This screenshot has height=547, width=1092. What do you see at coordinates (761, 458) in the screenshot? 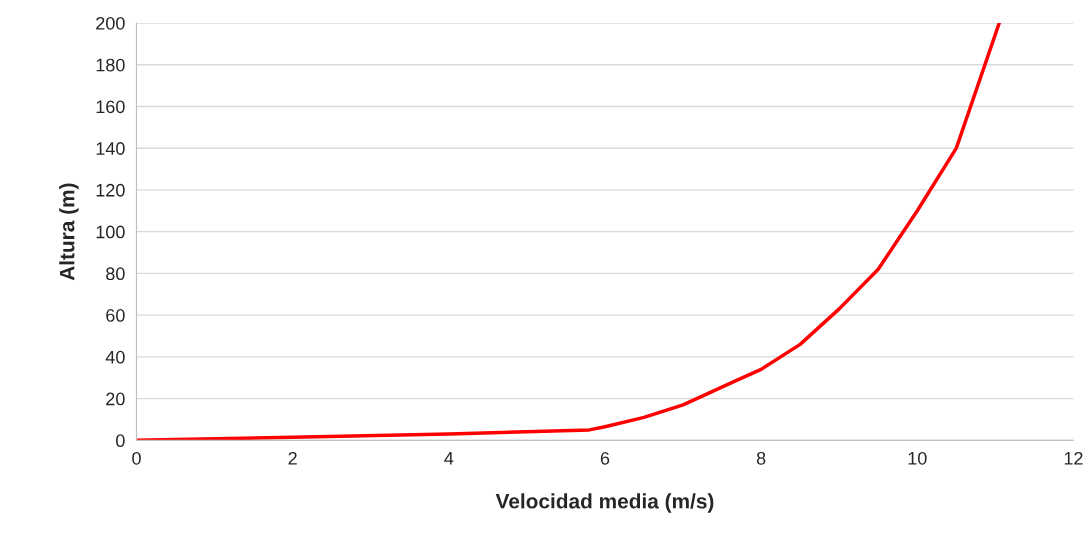
I see `x-tick-label: 8` at bounding box center [761, 458].